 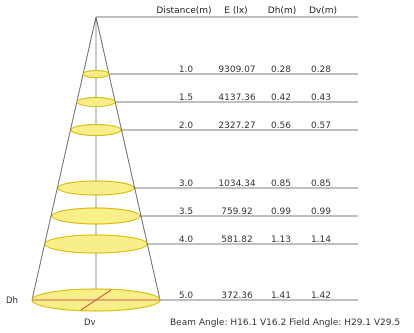 What do you see at coordinates (281, 126) in the screenshot?
I see `row-3-dh: 0.56` at bounding box center [281, 126].